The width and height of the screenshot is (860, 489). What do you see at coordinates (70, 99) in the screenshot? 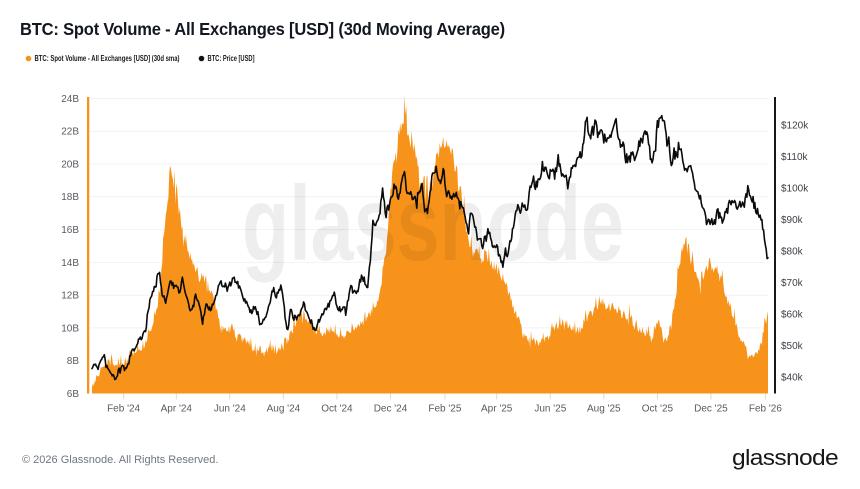
I see `svg-text: 24B` at bounding box center [70, 99].